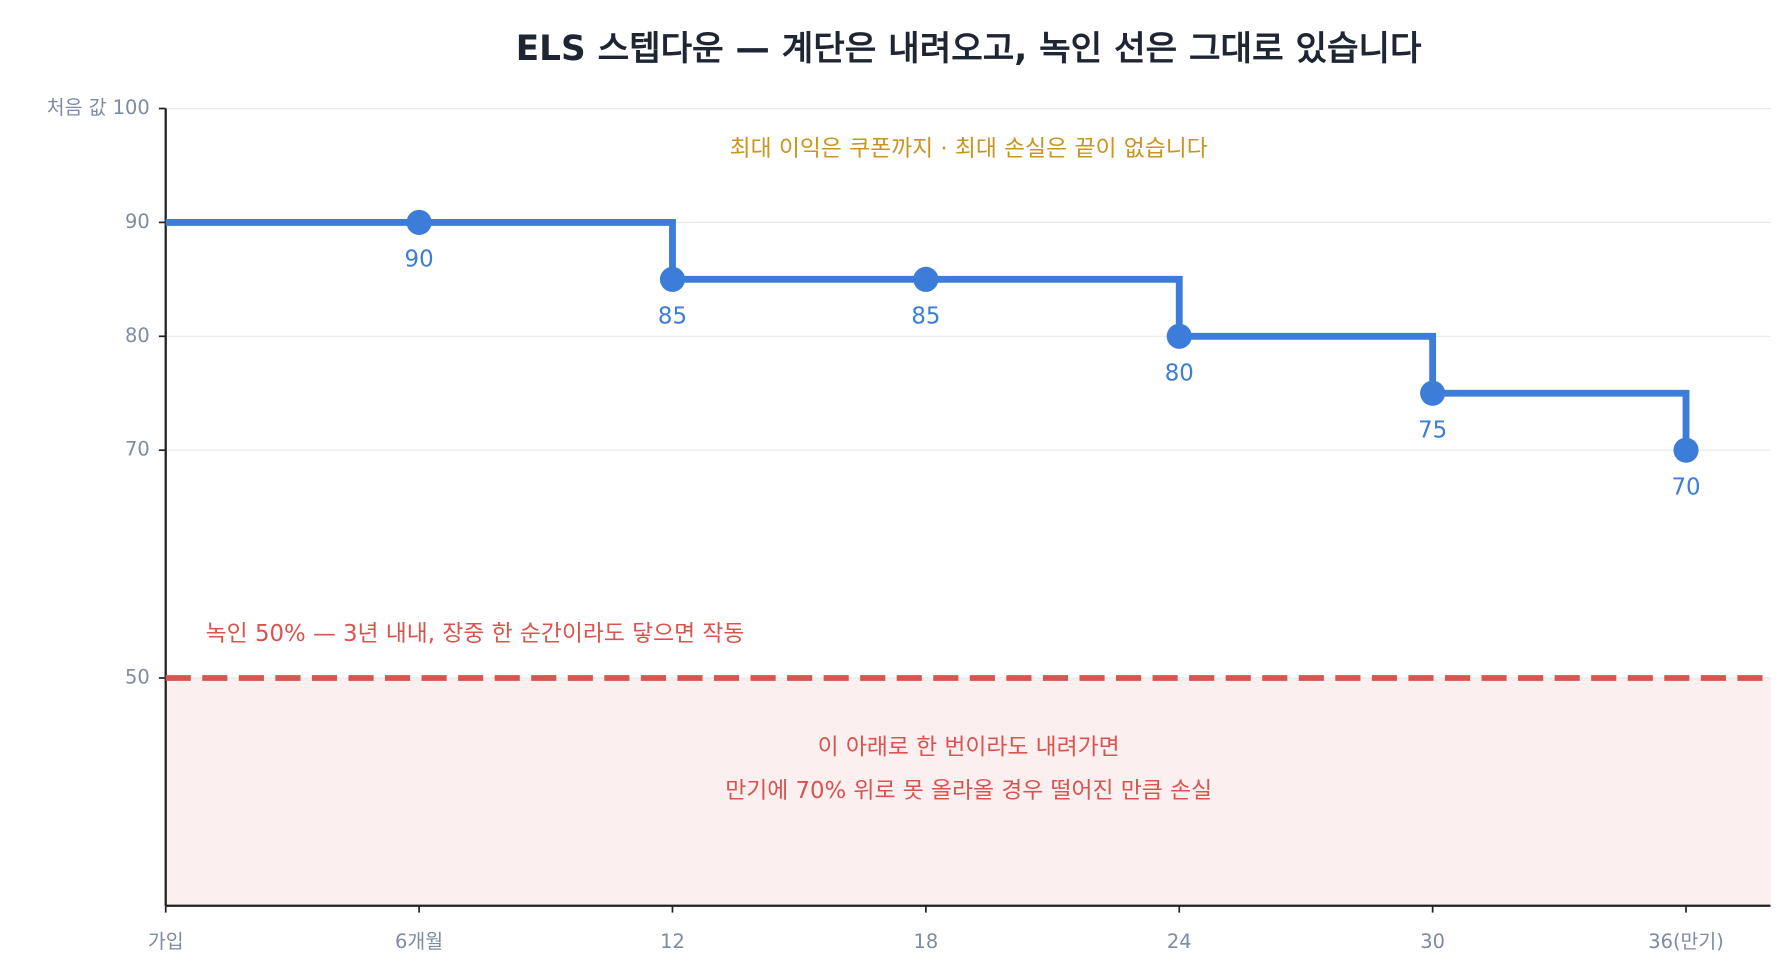  What do you see at coordinates (419, 941) in the screenshot?
I see `x-tick-label: 6개월` at bounding box center [419, 941].